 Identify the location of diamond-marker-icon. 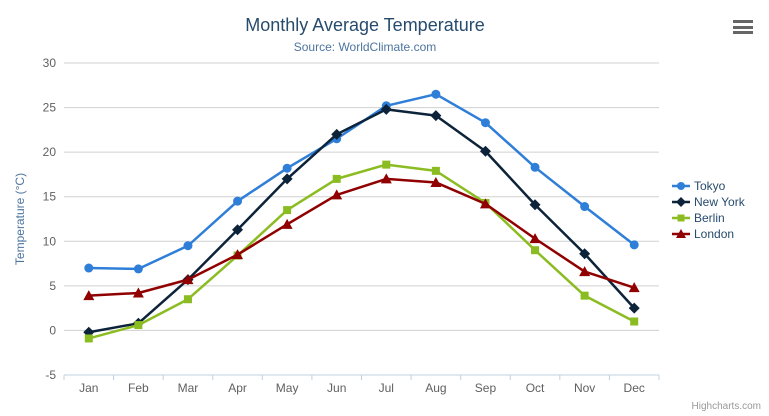
(681, 202).